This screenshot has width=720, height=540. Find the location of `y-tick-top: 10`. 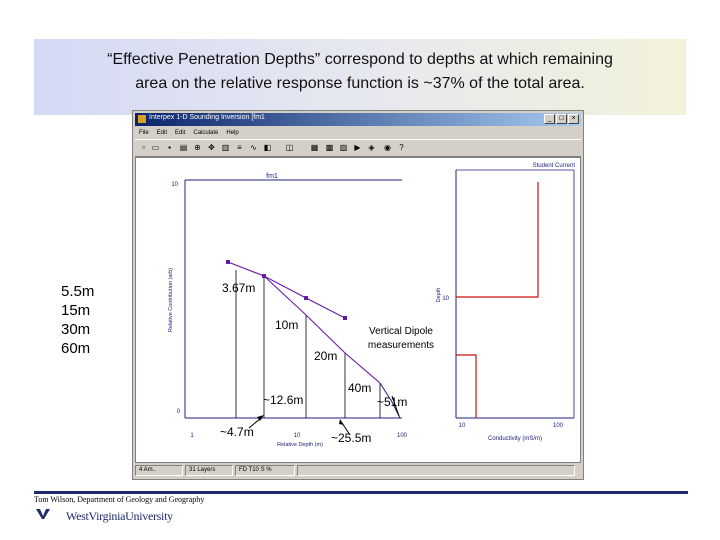

y-tick-top: 10 is located at coordinates (174, 185).